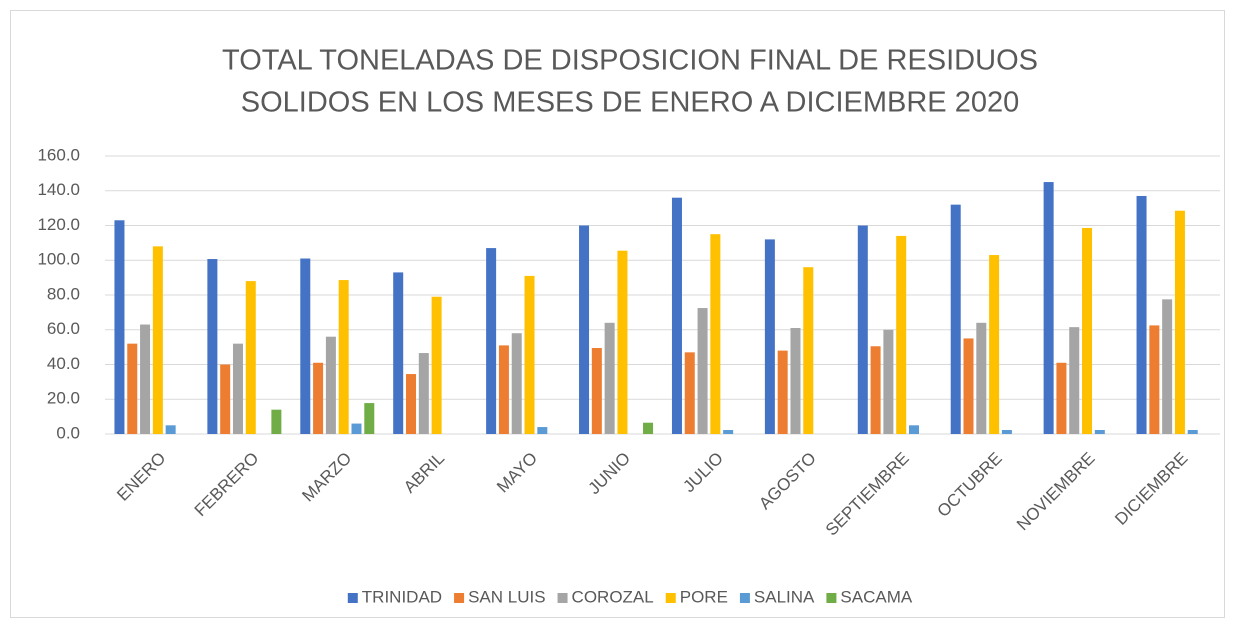 The height and width of the screenshot is (628, 1235). What do you see at coordinates (58, 189) in the screenshot?
I see `y-tick-label: 140.0` at bounding box center [58, 189].